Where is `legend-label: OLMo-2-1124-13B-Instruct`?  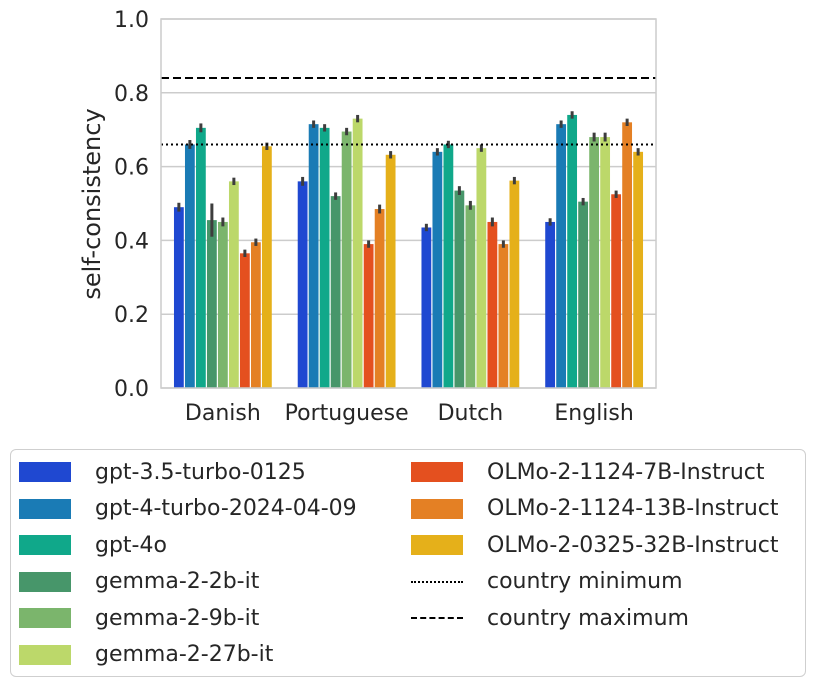 legend-label: OLMo-2-1124-13B-Instruct is located at coordinates (633, 508).